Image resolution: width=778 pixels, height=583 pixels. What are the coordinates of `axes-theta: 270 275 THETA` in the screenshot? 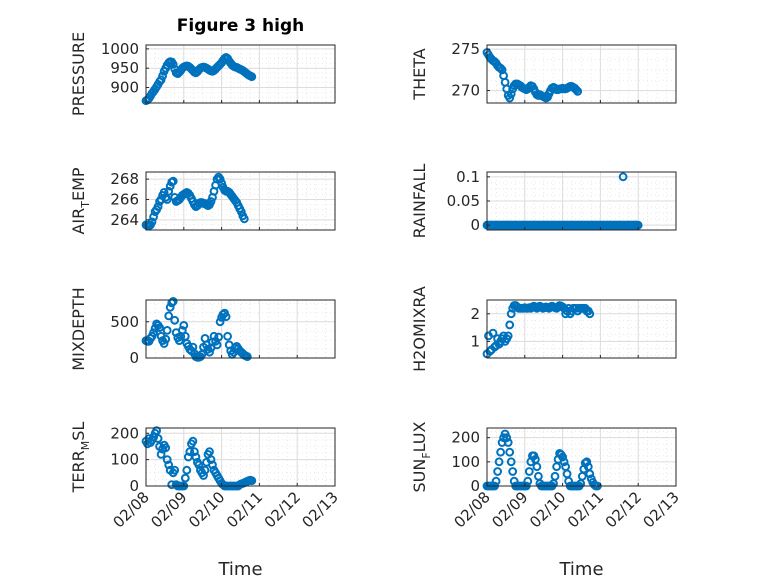 It's located at (543, 72).